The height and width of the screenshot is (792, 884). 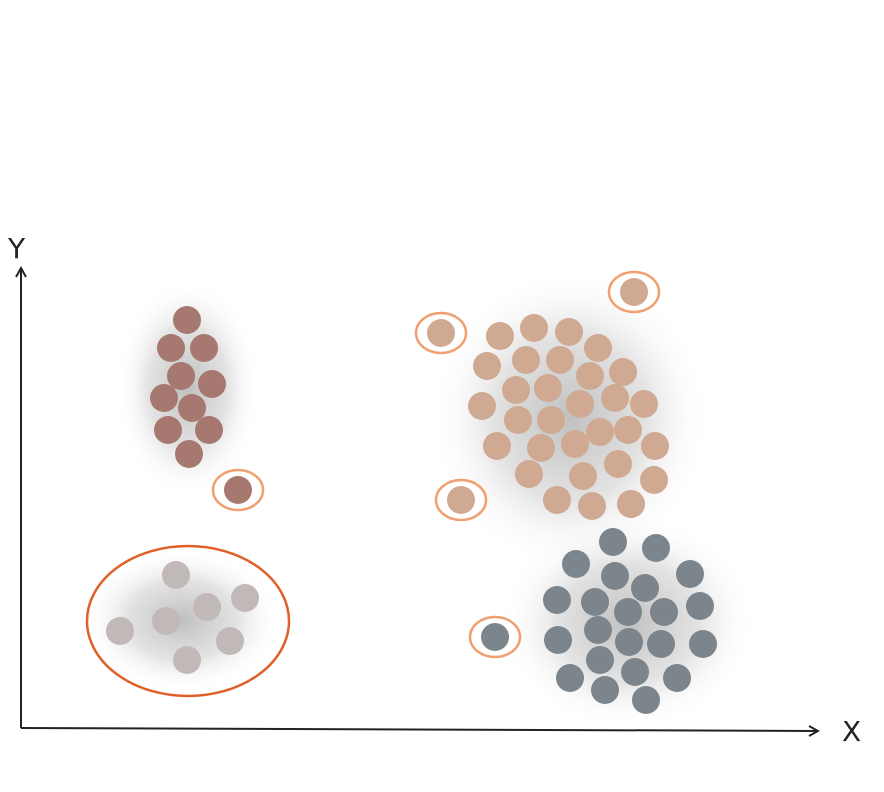 I want to click on outlier-slate, so click(x=495, y=637).